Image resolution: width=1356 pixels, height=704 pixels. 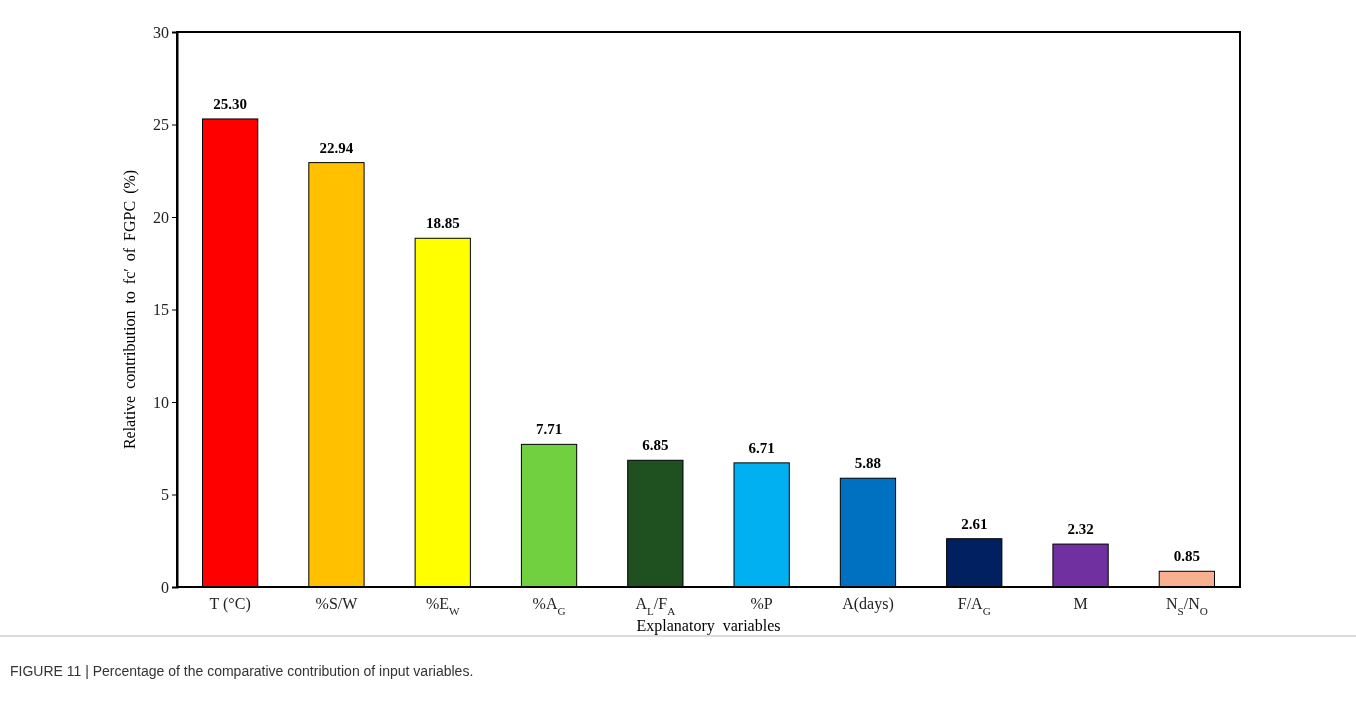 I want to click on data-label: 18.85, so click(x=442, y=223).